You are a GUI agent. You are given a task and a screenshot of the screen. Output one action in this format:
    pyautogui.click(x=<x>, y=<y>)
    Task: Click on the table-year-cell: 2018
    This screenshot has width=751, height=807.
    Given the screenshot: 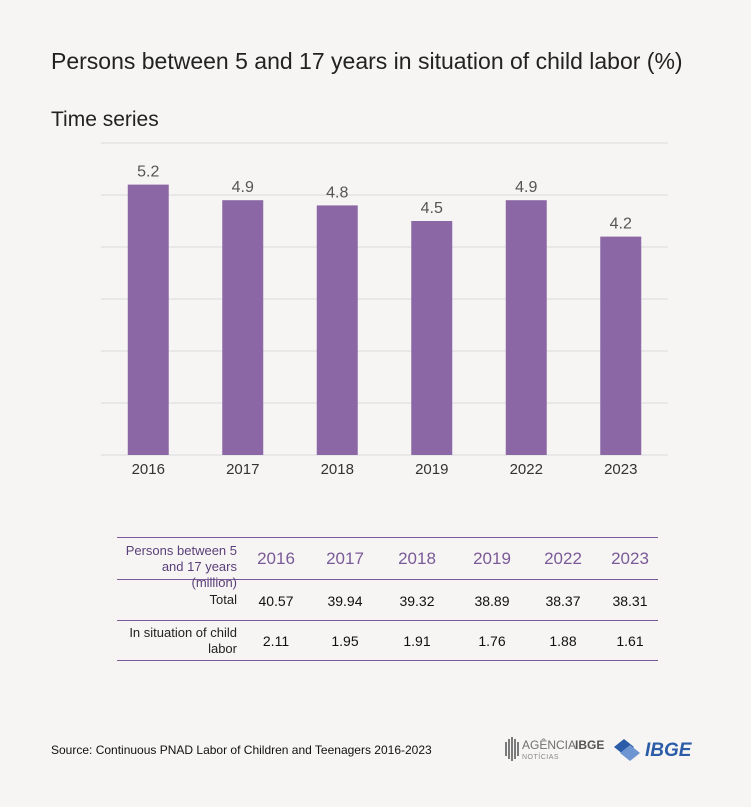 What is the action you would take?
    pyautogui.click(x=417, y=558)
    